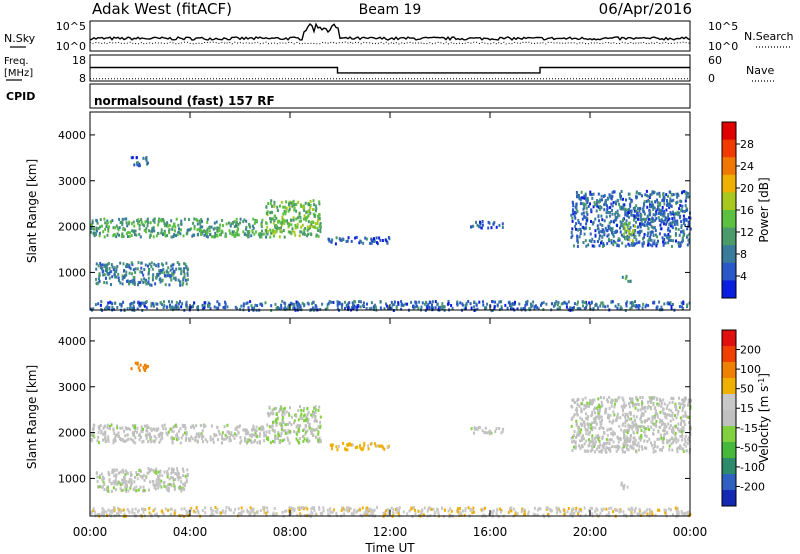 The height and width of the screenshot is (554, 800). What do you see at coordinates (729, 466) in the screenshot?
I see `colorbar-segment` at bounding box center [729, 466].